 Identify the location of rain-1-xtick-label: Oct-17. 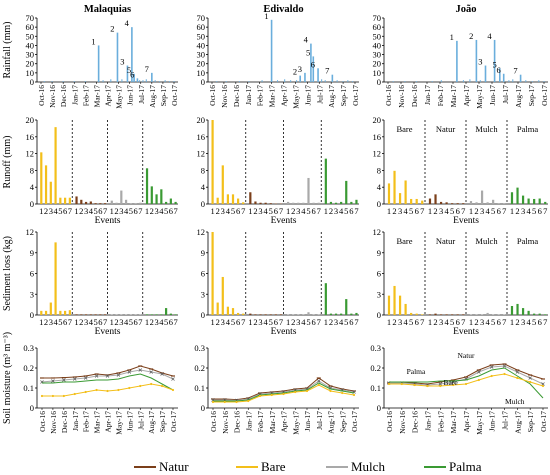
(355, 95).